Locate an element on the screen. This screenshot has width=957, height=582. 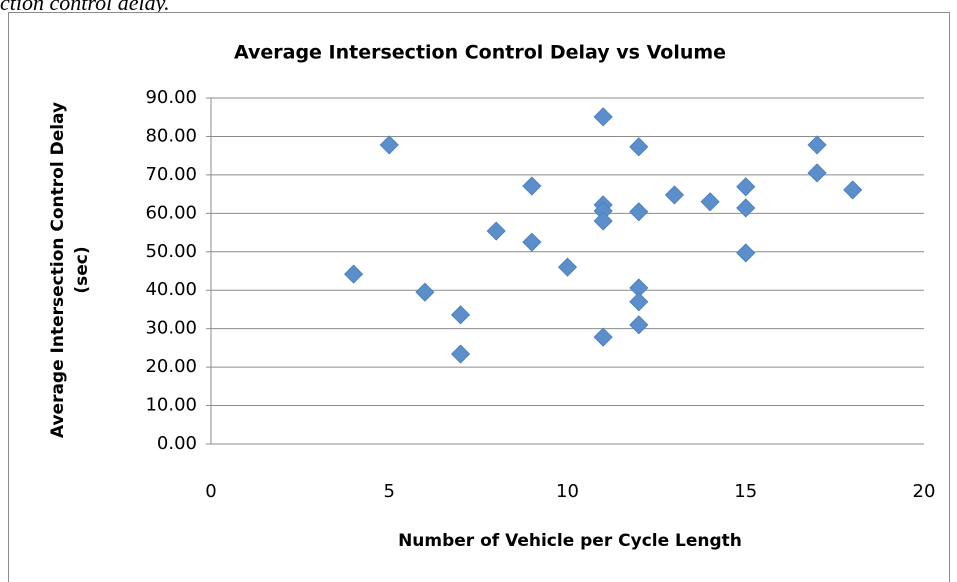
y-tick-label: 90.00 is located at coordinates (171, 97).